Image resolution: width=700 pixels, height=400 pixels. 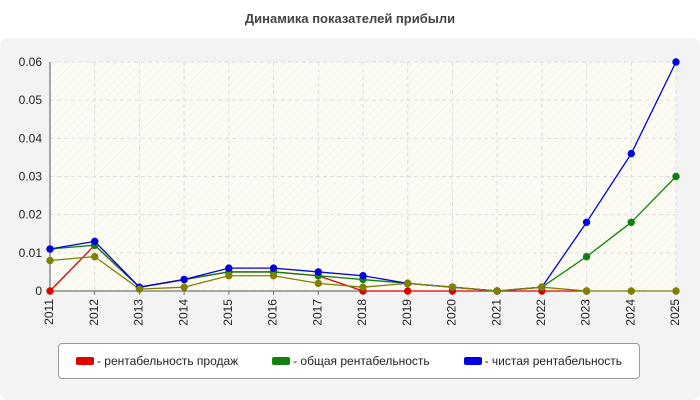 I want to click on x-tick-label: 2018, so click(x=362, y=312).